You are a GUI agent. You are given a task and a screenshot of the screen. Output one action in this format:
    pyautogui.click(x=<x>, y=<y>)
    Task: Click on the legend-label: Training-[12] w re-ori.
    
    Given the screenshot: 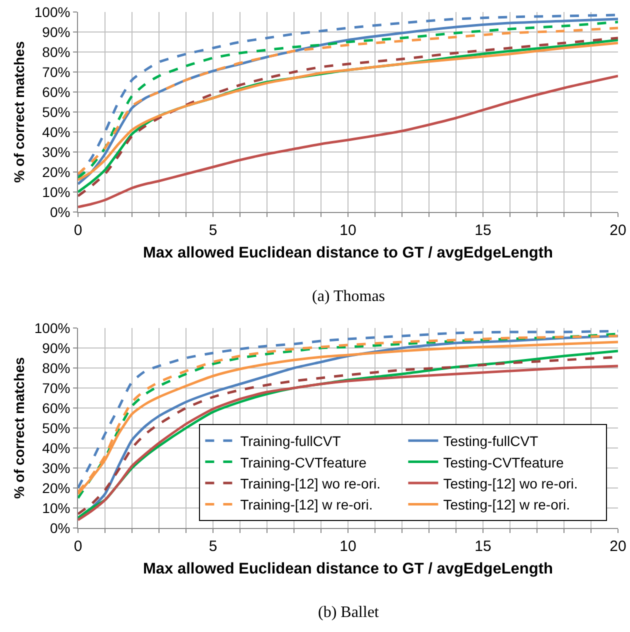 What is the action you would take?
    pyautogui.click(x=306, y=504)
    